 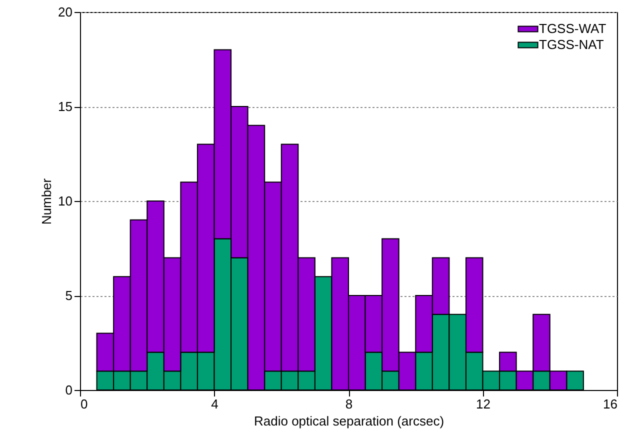 What do you see at coordinates (84, 404) in the screenshot?
I see `x-tick-label: 0` at bounding box center [84, 404].